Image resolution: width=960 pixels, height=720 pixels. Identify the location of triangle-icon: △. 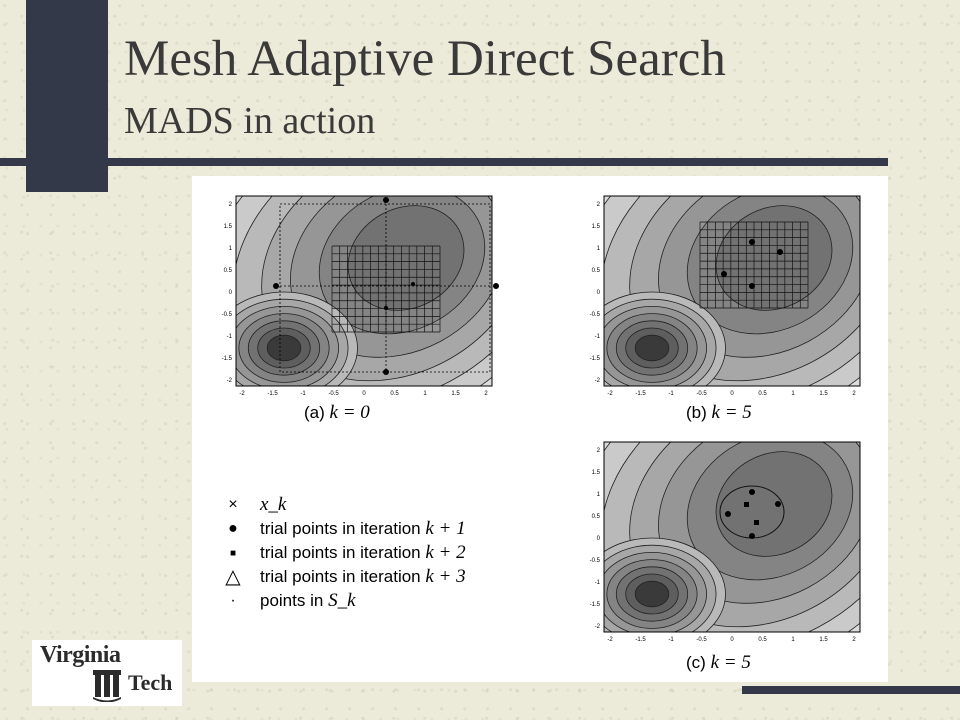
(233, 577).